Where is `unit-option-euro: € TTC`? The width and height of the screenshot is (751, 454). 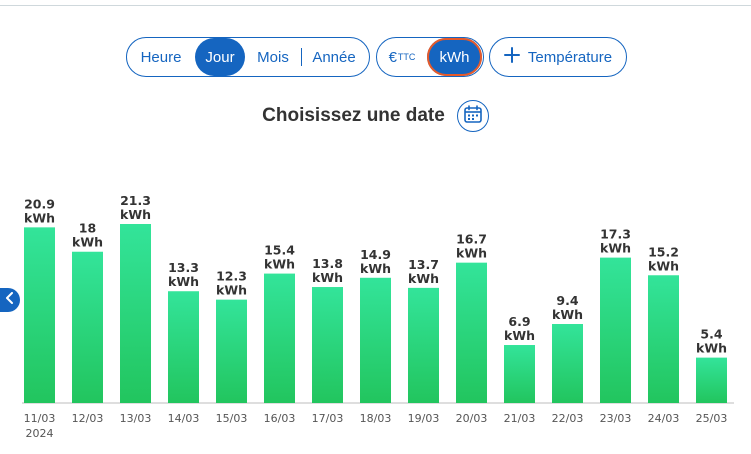 unit-option-euro: € TTC is located at coordinates (402, 57).